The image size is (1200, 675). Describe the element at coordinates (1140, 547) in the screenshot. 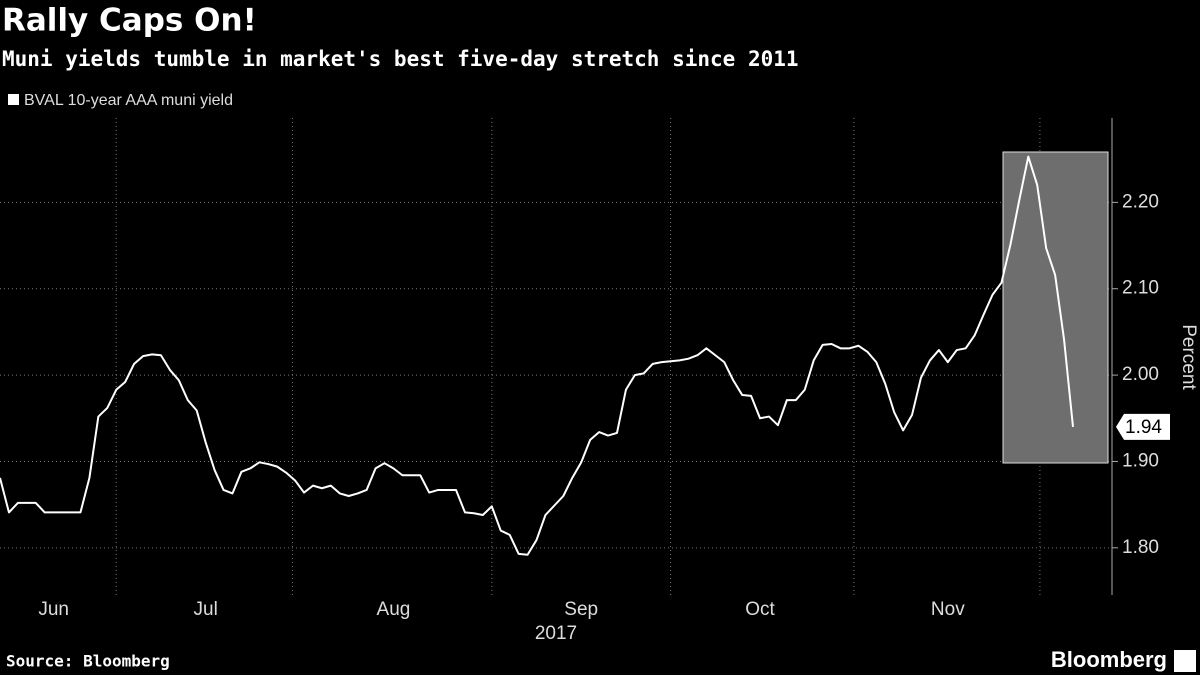

I see `y-tick-label: 1.80` at that location.